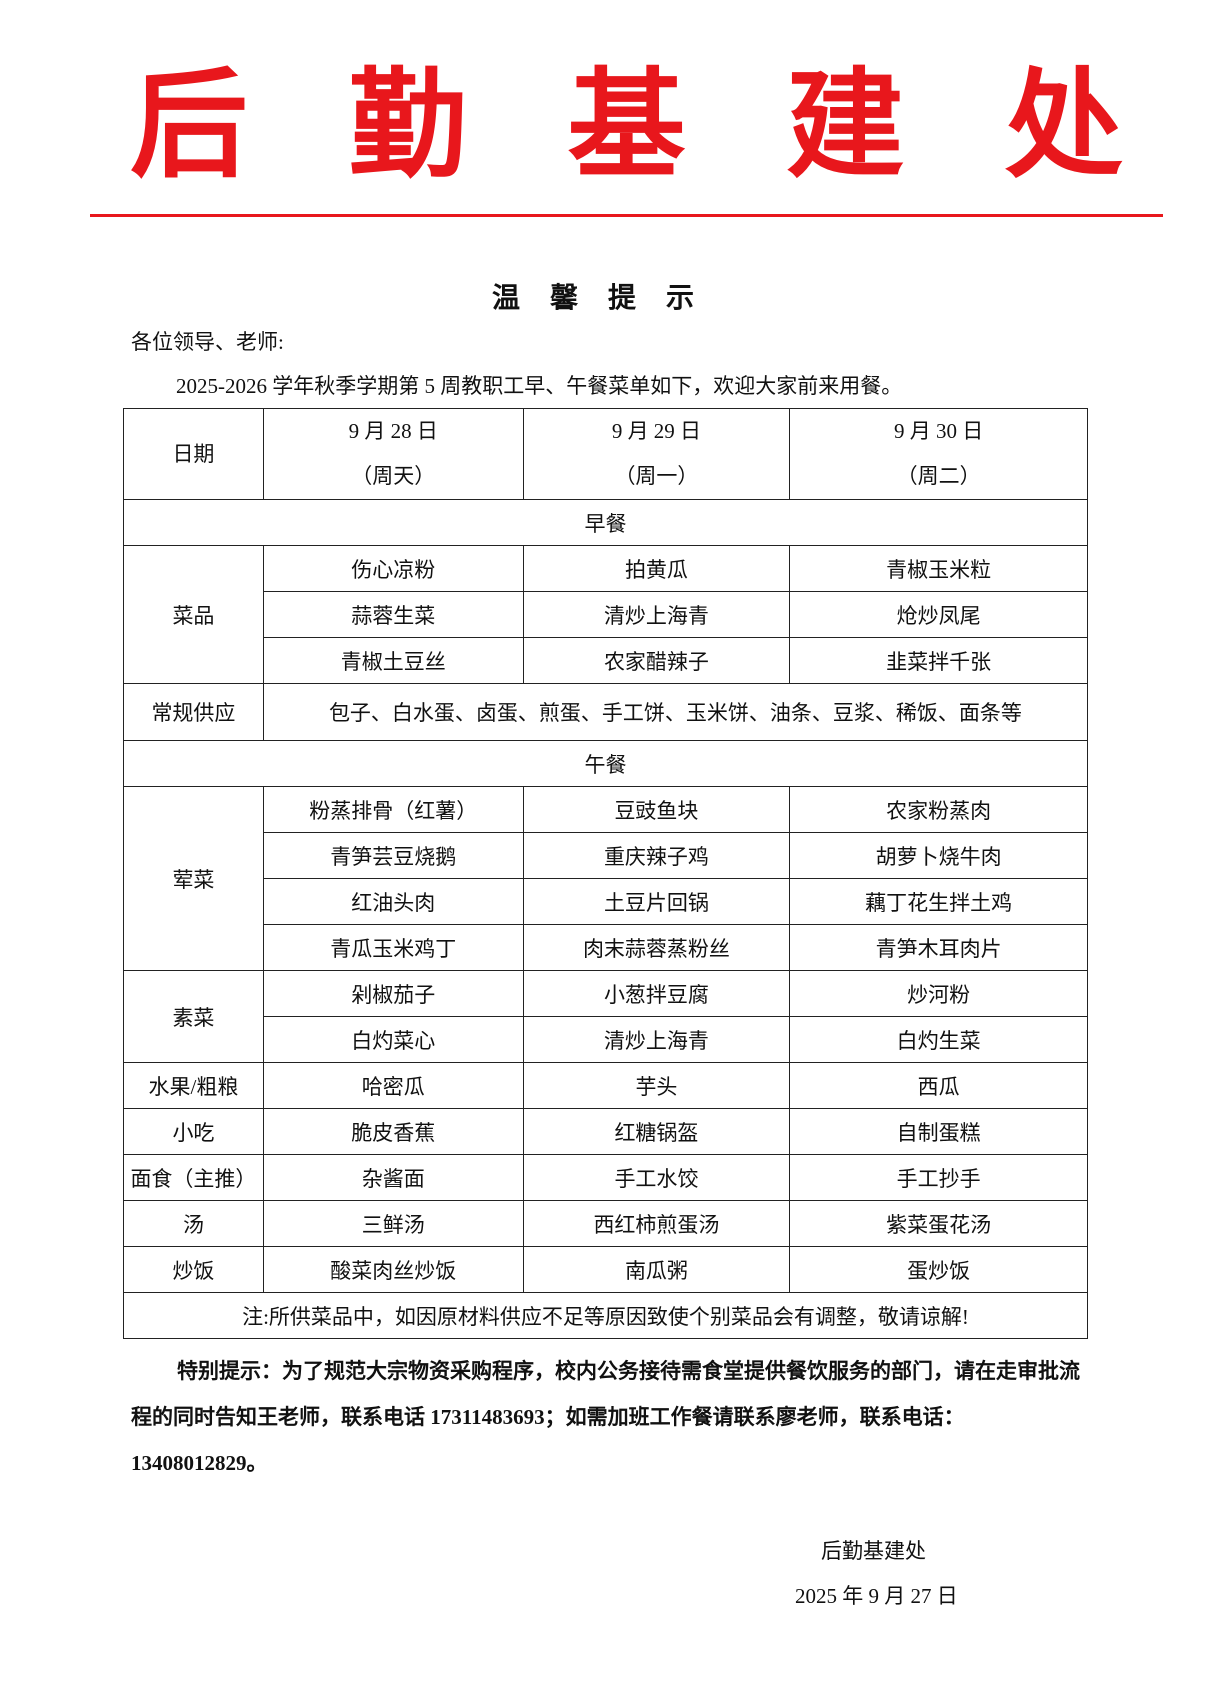 This screenshot has height=1708, width=1216. I want to click on regular-supply-cell: 包子、白水蛋、卤蛋、煎蛋、手工饼、玉米饼、油条、豆浆、稀饭、面条等, so click(675, 712).